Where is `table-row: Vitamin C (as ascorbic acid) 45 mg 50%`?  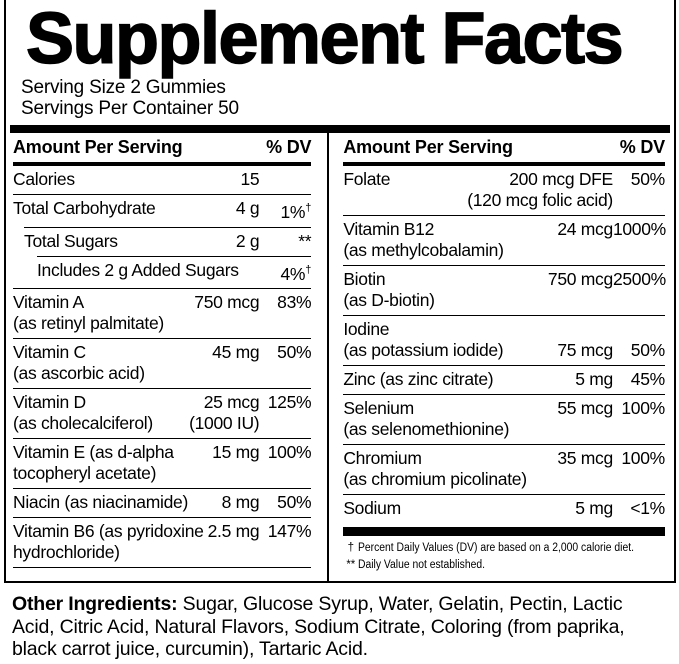 table-row: Vitamin C (as ascorbic acid) 45 mg 50% is located at coordinates (162, 363).